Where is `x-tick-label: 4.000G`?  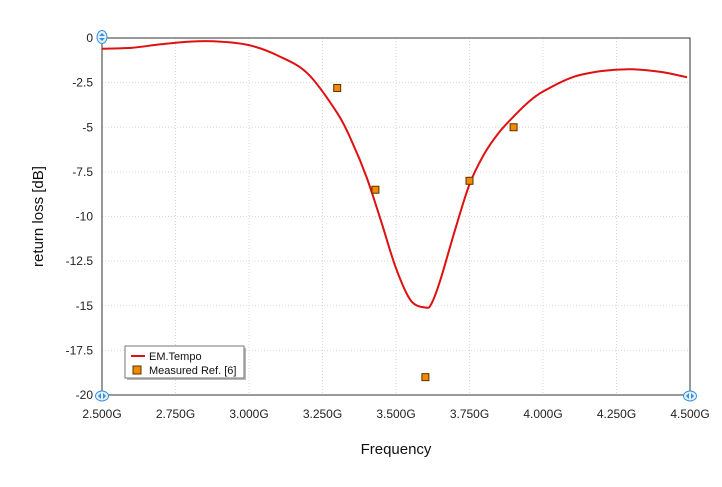
x-tick-label: 4.000G is located at coordinates (542, 414).